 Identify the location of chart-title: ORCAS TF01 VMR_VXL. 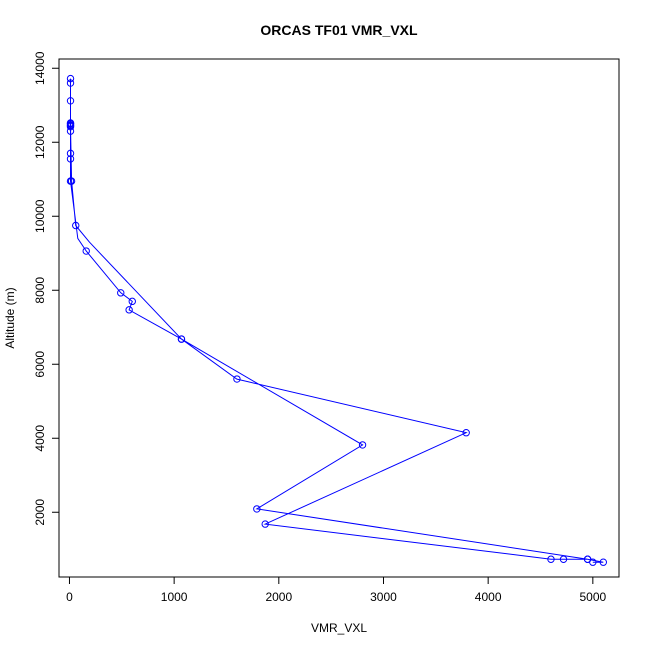
(339, 30).